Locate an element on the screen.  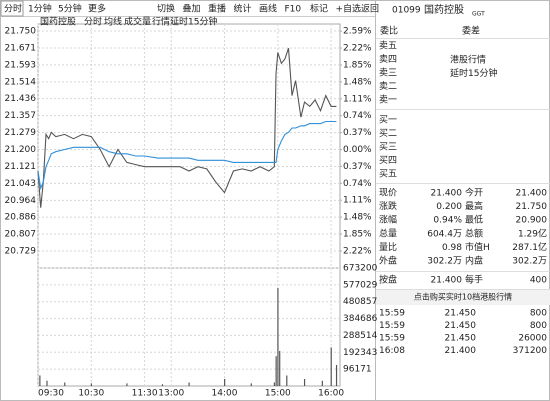
stat-label: 量比 is located at coordinates (388, 247).